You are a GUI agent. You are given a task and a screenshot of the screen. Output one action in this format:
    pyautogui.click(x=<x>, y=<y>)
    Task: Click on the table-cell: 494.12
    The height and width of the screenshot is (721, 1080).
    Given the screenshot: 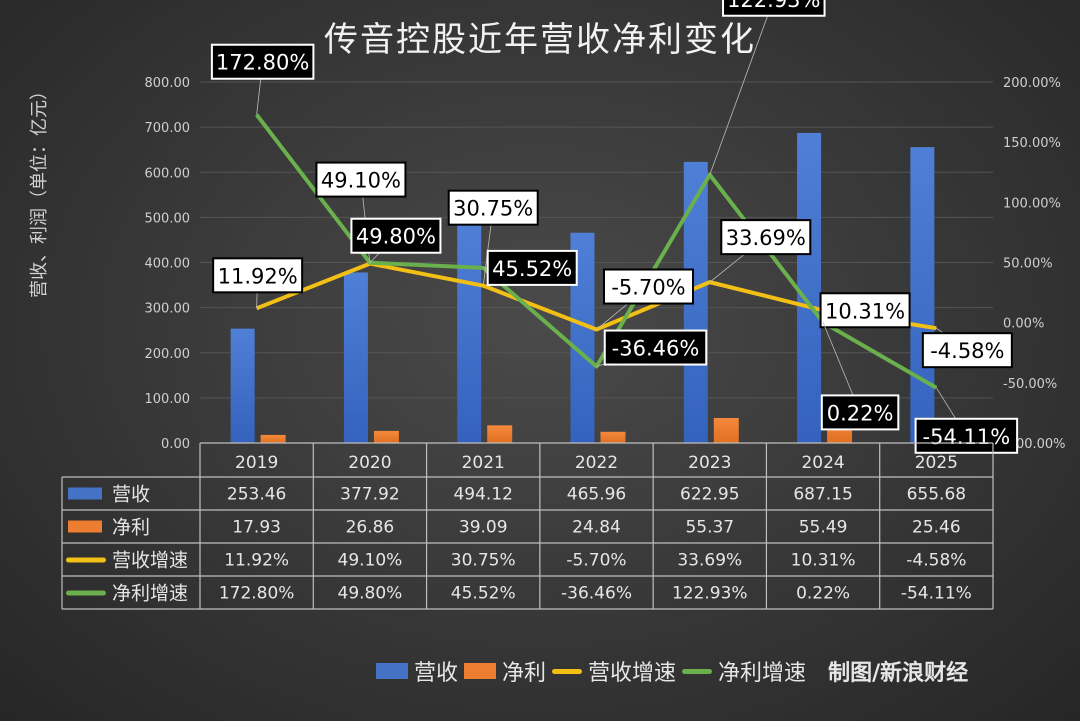 What is the action you would take?
    pyautogui.click(x=482, y=495)
    